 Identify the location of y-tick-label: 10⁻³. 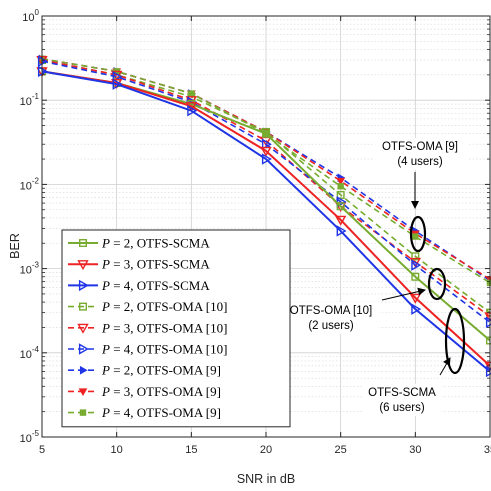
(30, 269).